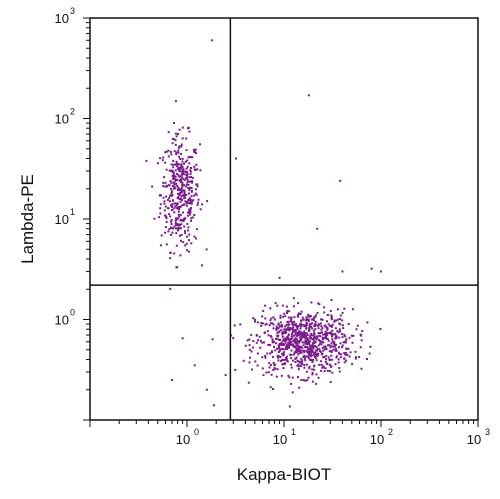  Describe the element at coordinates (390, 432) in the screenshot. I see `x-tick-label-exponent: 2` at that location.